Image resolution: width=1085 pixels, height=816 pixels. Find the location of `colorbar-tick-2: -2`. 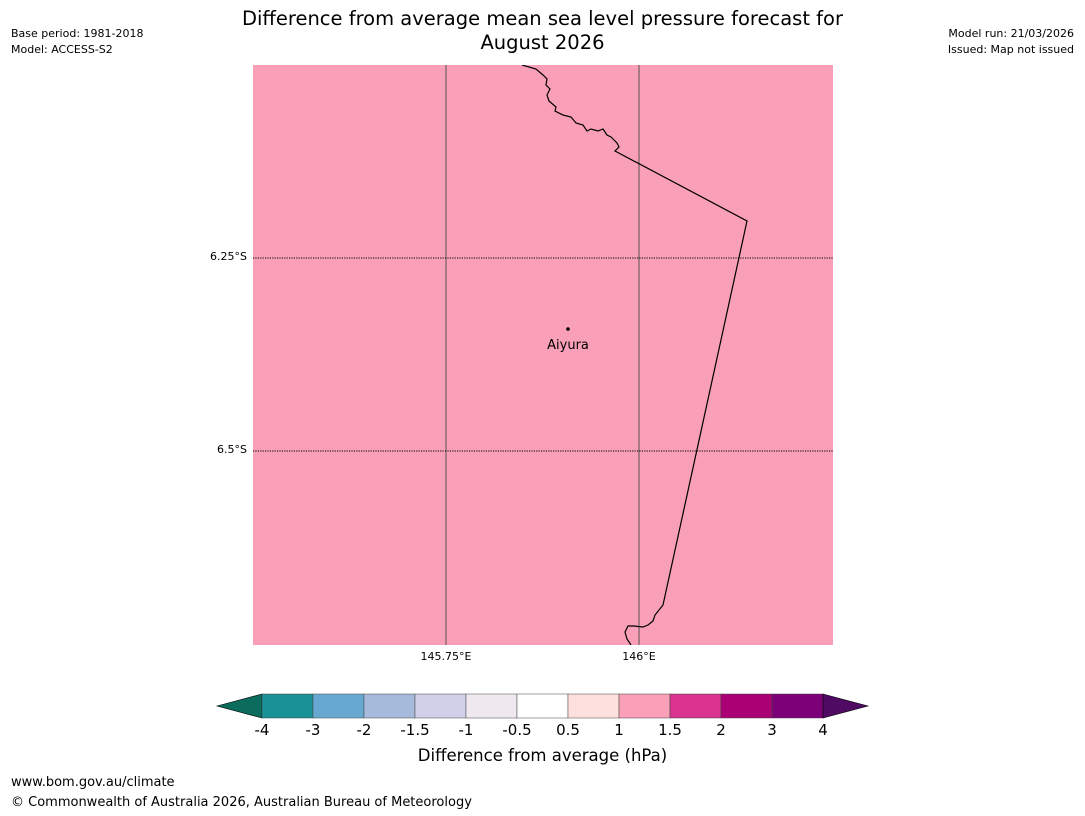

colorbar-tick-2: -2 is located at coordinates (364, 730).